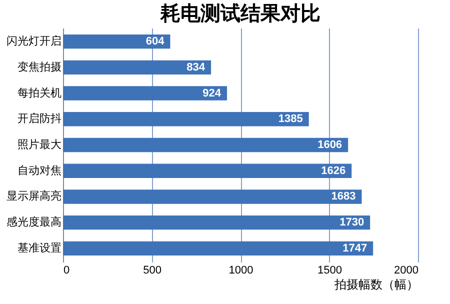 Image resolution: width=450 pixels, height=304 pixels. Describe the element at coordinates (67, 270) in the screenshot. I see `x-tick-label: 0` at that location.